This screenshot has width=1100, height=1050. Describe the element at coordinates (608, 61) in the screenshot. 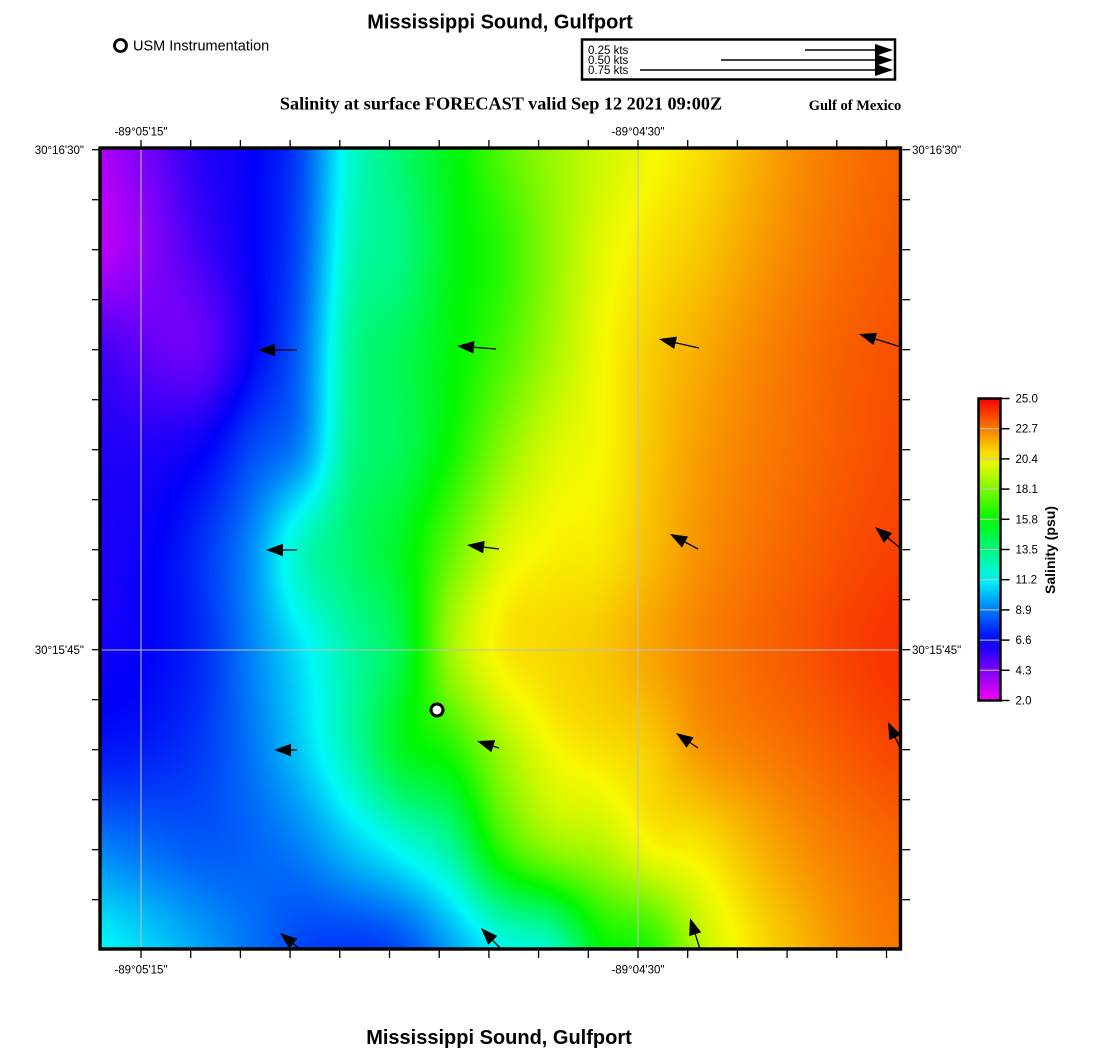

I see `svg-text: 0.50 kts` at that location.